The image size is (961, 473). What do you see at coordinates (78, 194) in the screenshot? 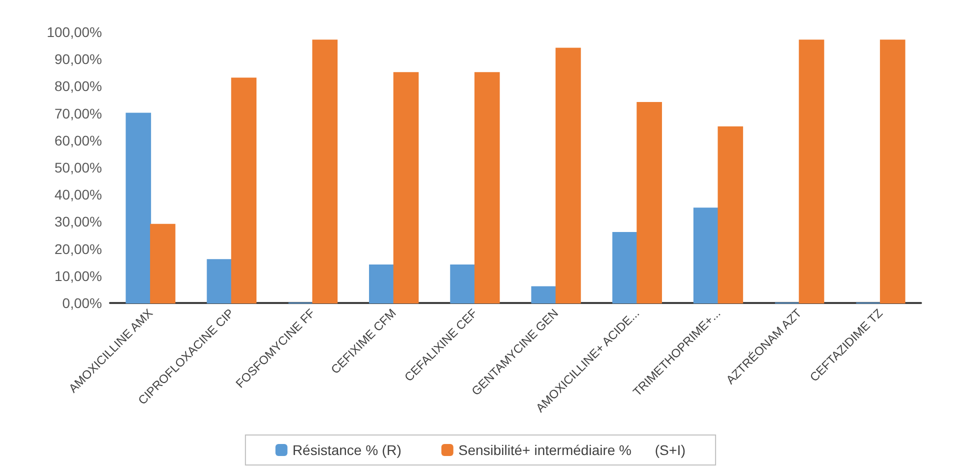
I see `y-tick-label: 40,00%` at bounding box center [78, 194].